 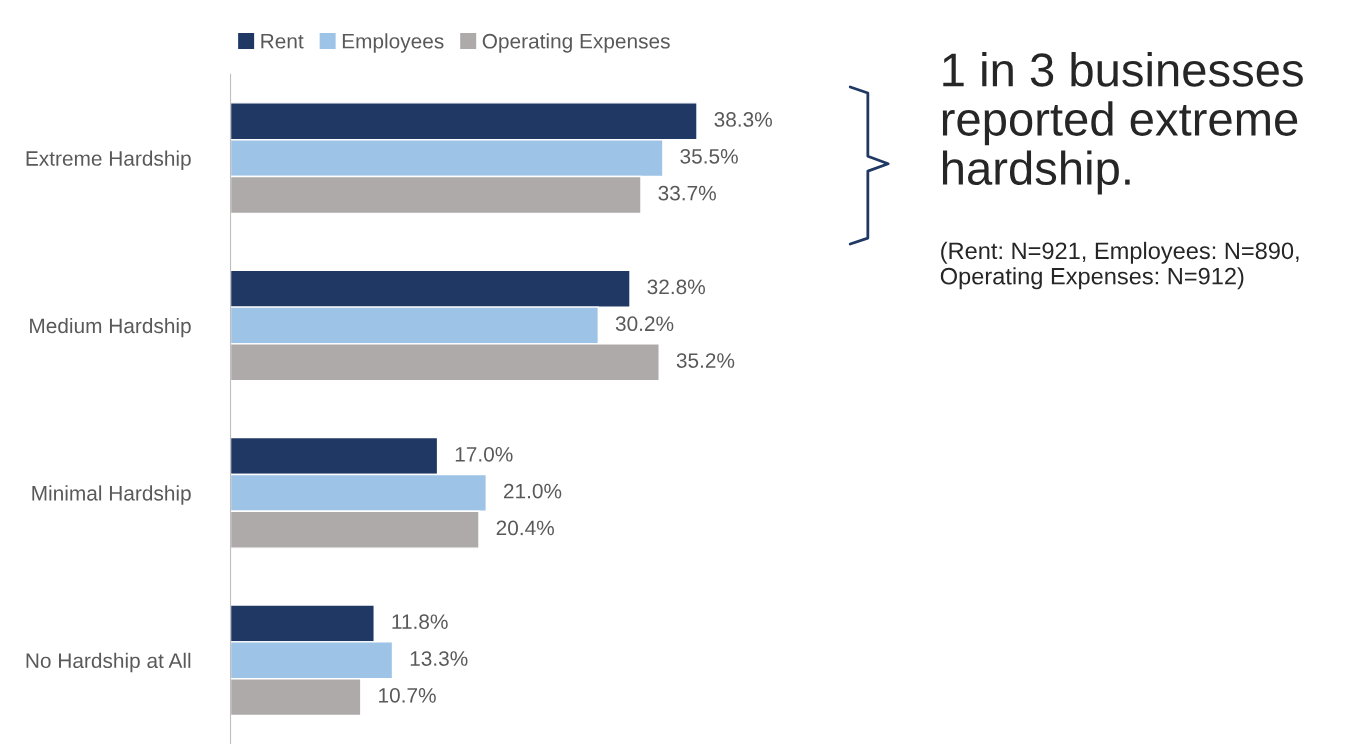 I want to click on y-tick-label: No Hardship at All, so click(x=108, y=662).